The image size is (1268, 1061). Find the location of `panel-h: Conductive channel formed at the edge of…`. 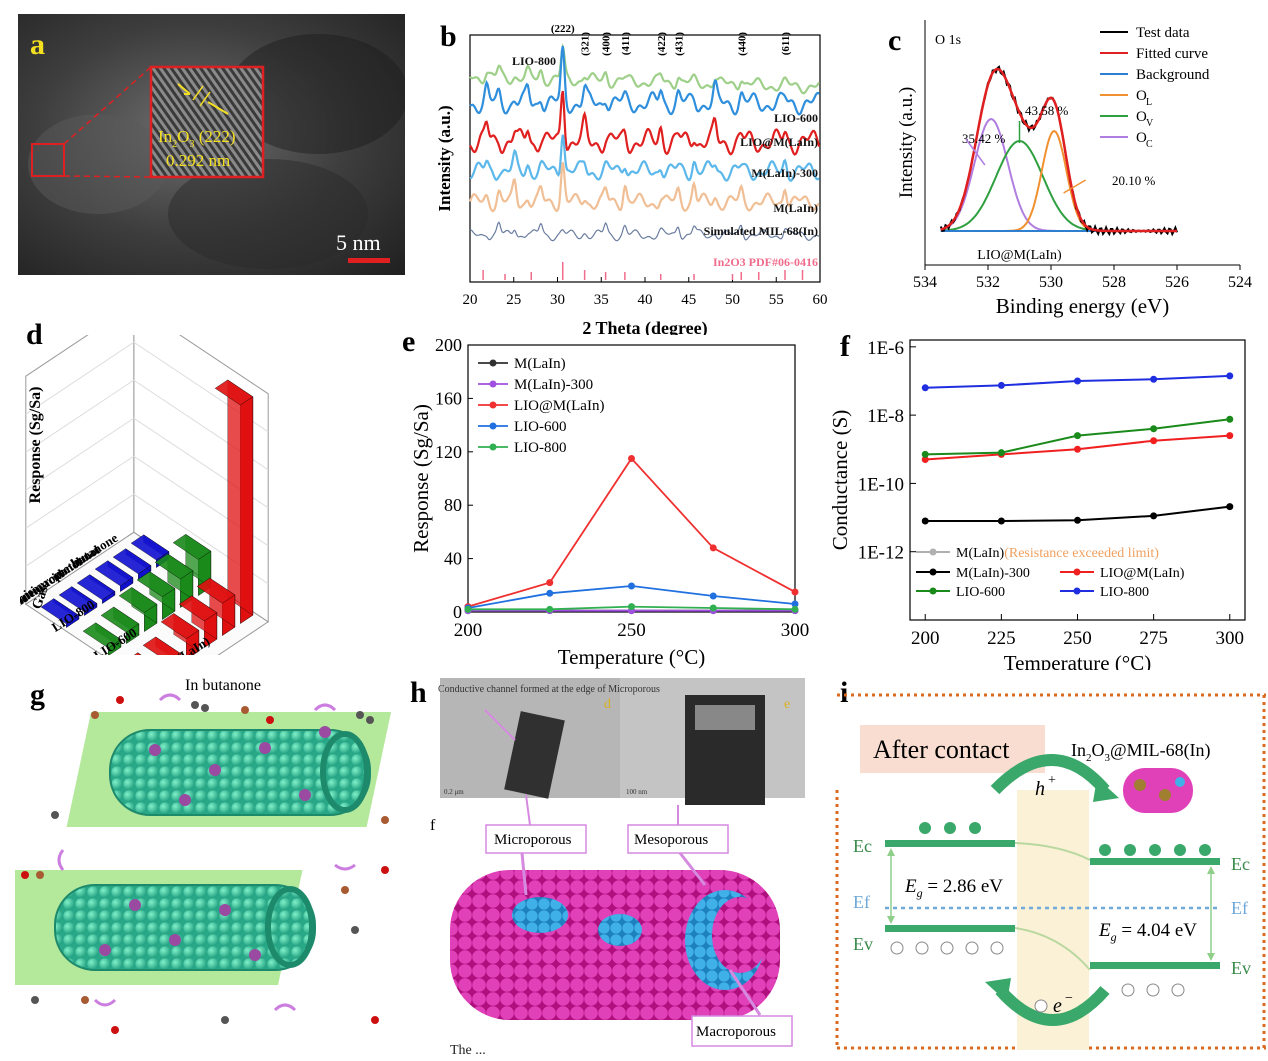

panel-h: Conductive channel formed at the edge of… is located at coordinates (625, 864).